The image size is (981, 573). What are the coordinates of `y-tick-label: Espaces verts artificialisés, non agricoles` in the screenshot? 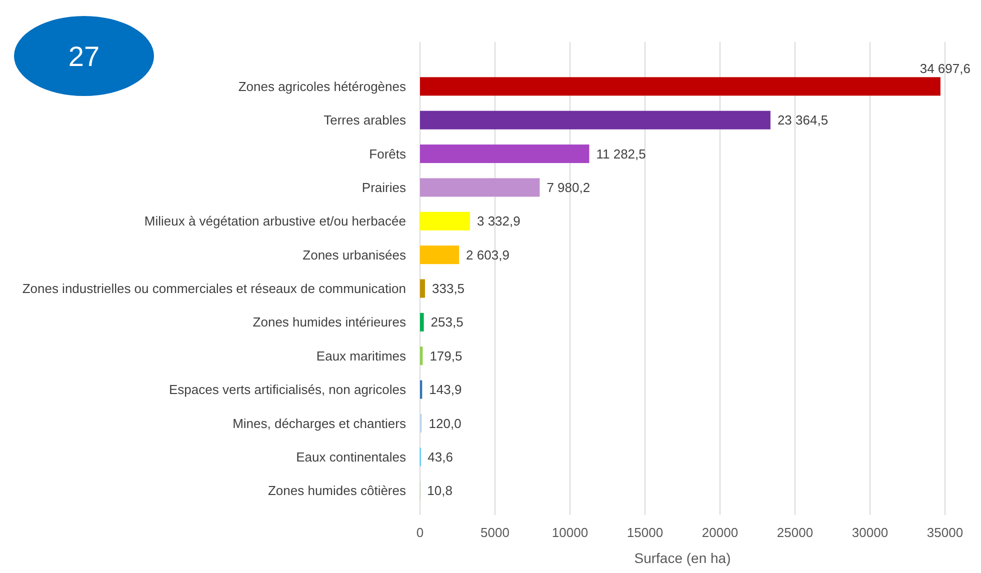 It's located at (287, 390).